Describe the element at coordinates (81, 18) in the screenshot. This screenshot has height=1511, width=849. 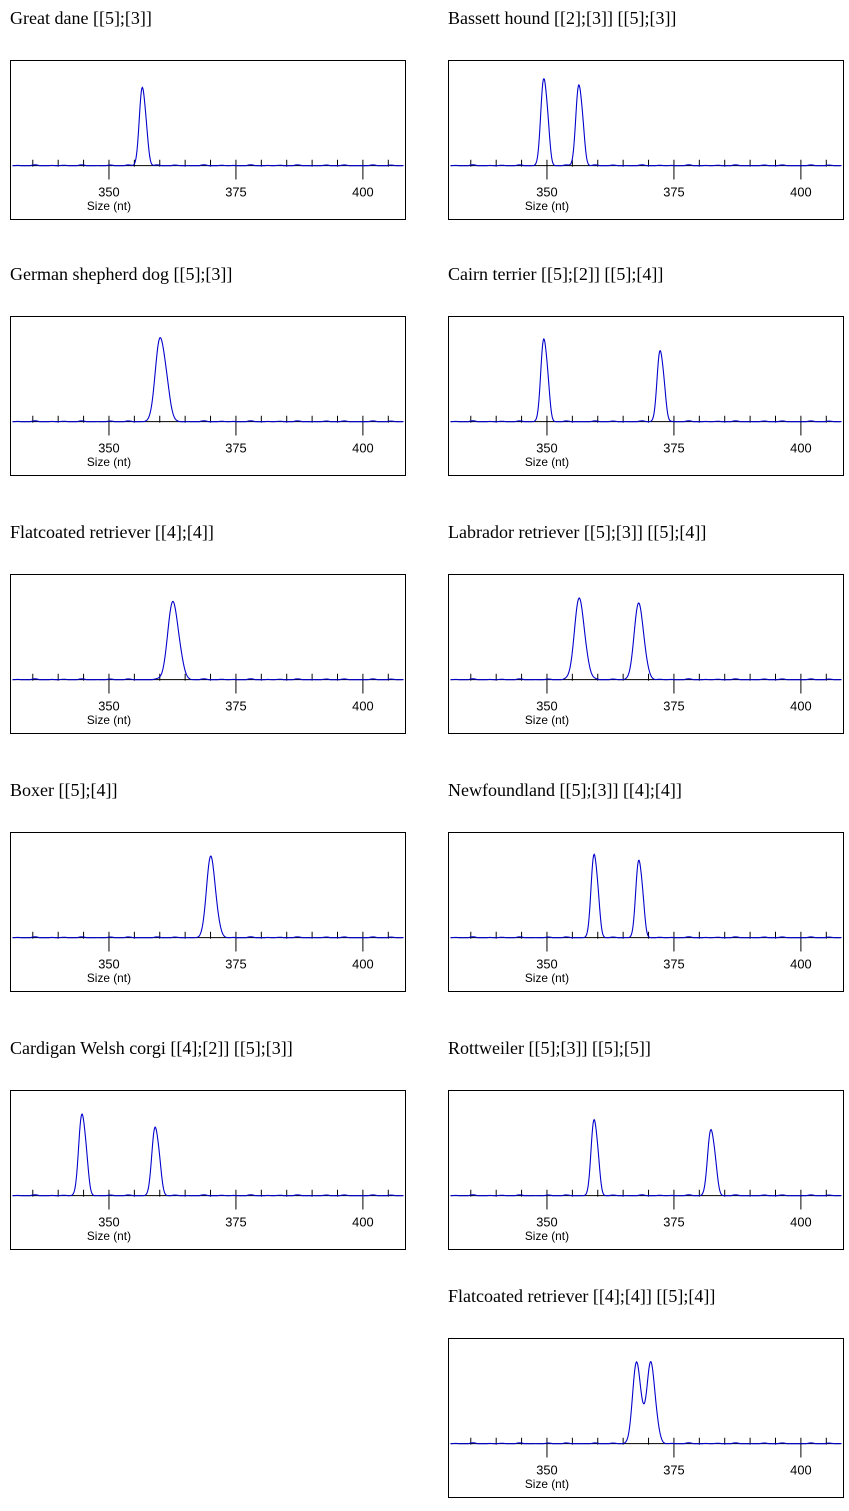
I see `panel-title: Great dane [[5];[3]]` at that location.